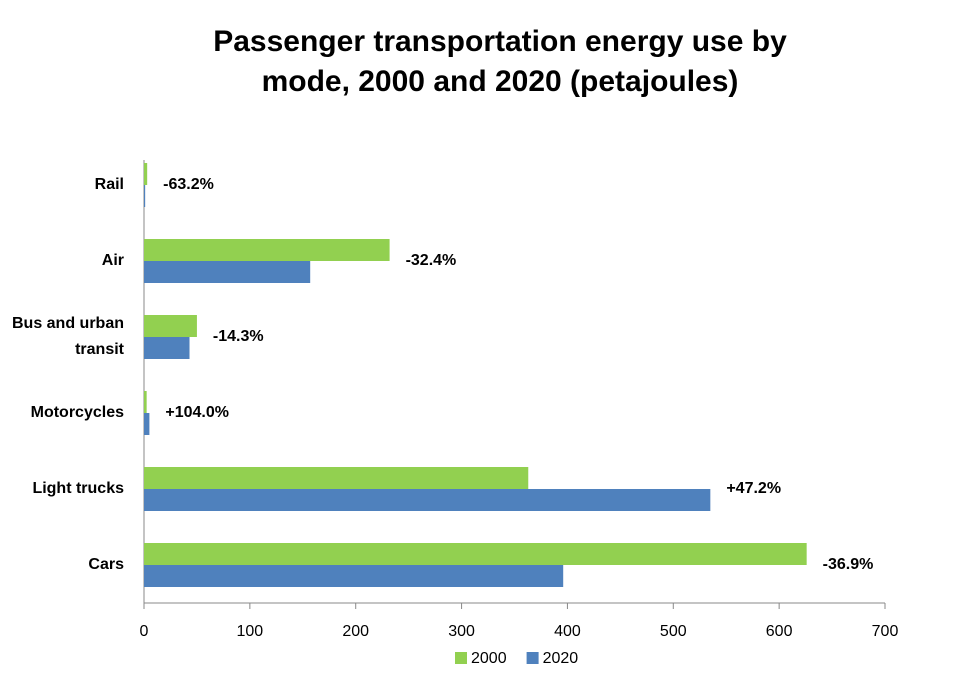  What do you see at coordinates (779, 631) in the screenshot?
I see `x-tick-label: 600` at bounding box center [779, 631].